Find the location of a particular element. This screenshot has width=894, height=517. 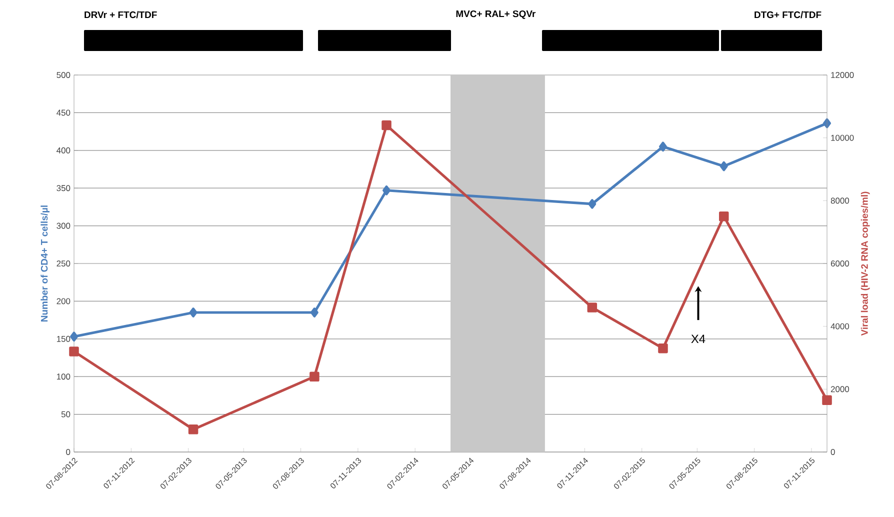

y2-tick-label: 6000 is located at coordinates (840, 263).